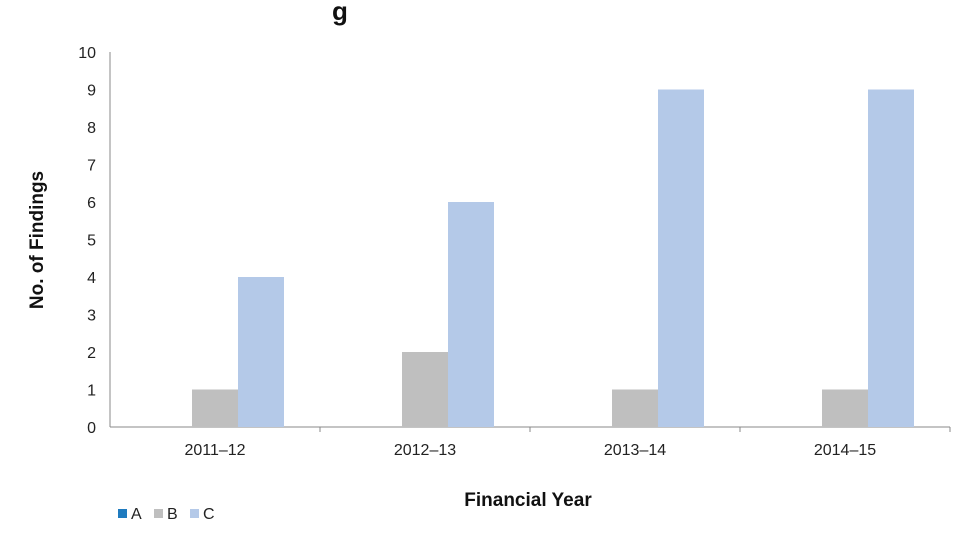  Describe the element at coordinates (158, 513) in the screenshot. I see `legend-swatch-b` at that location.